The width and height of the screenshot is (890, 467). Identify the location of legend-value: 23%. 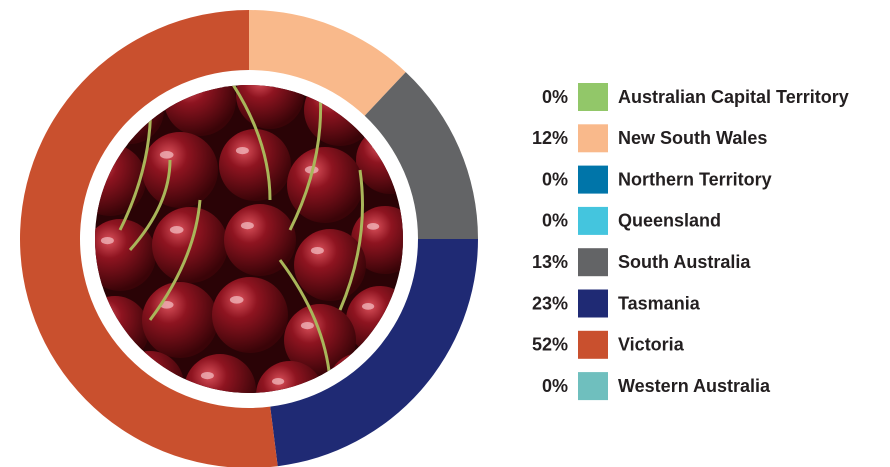
(550, 303).